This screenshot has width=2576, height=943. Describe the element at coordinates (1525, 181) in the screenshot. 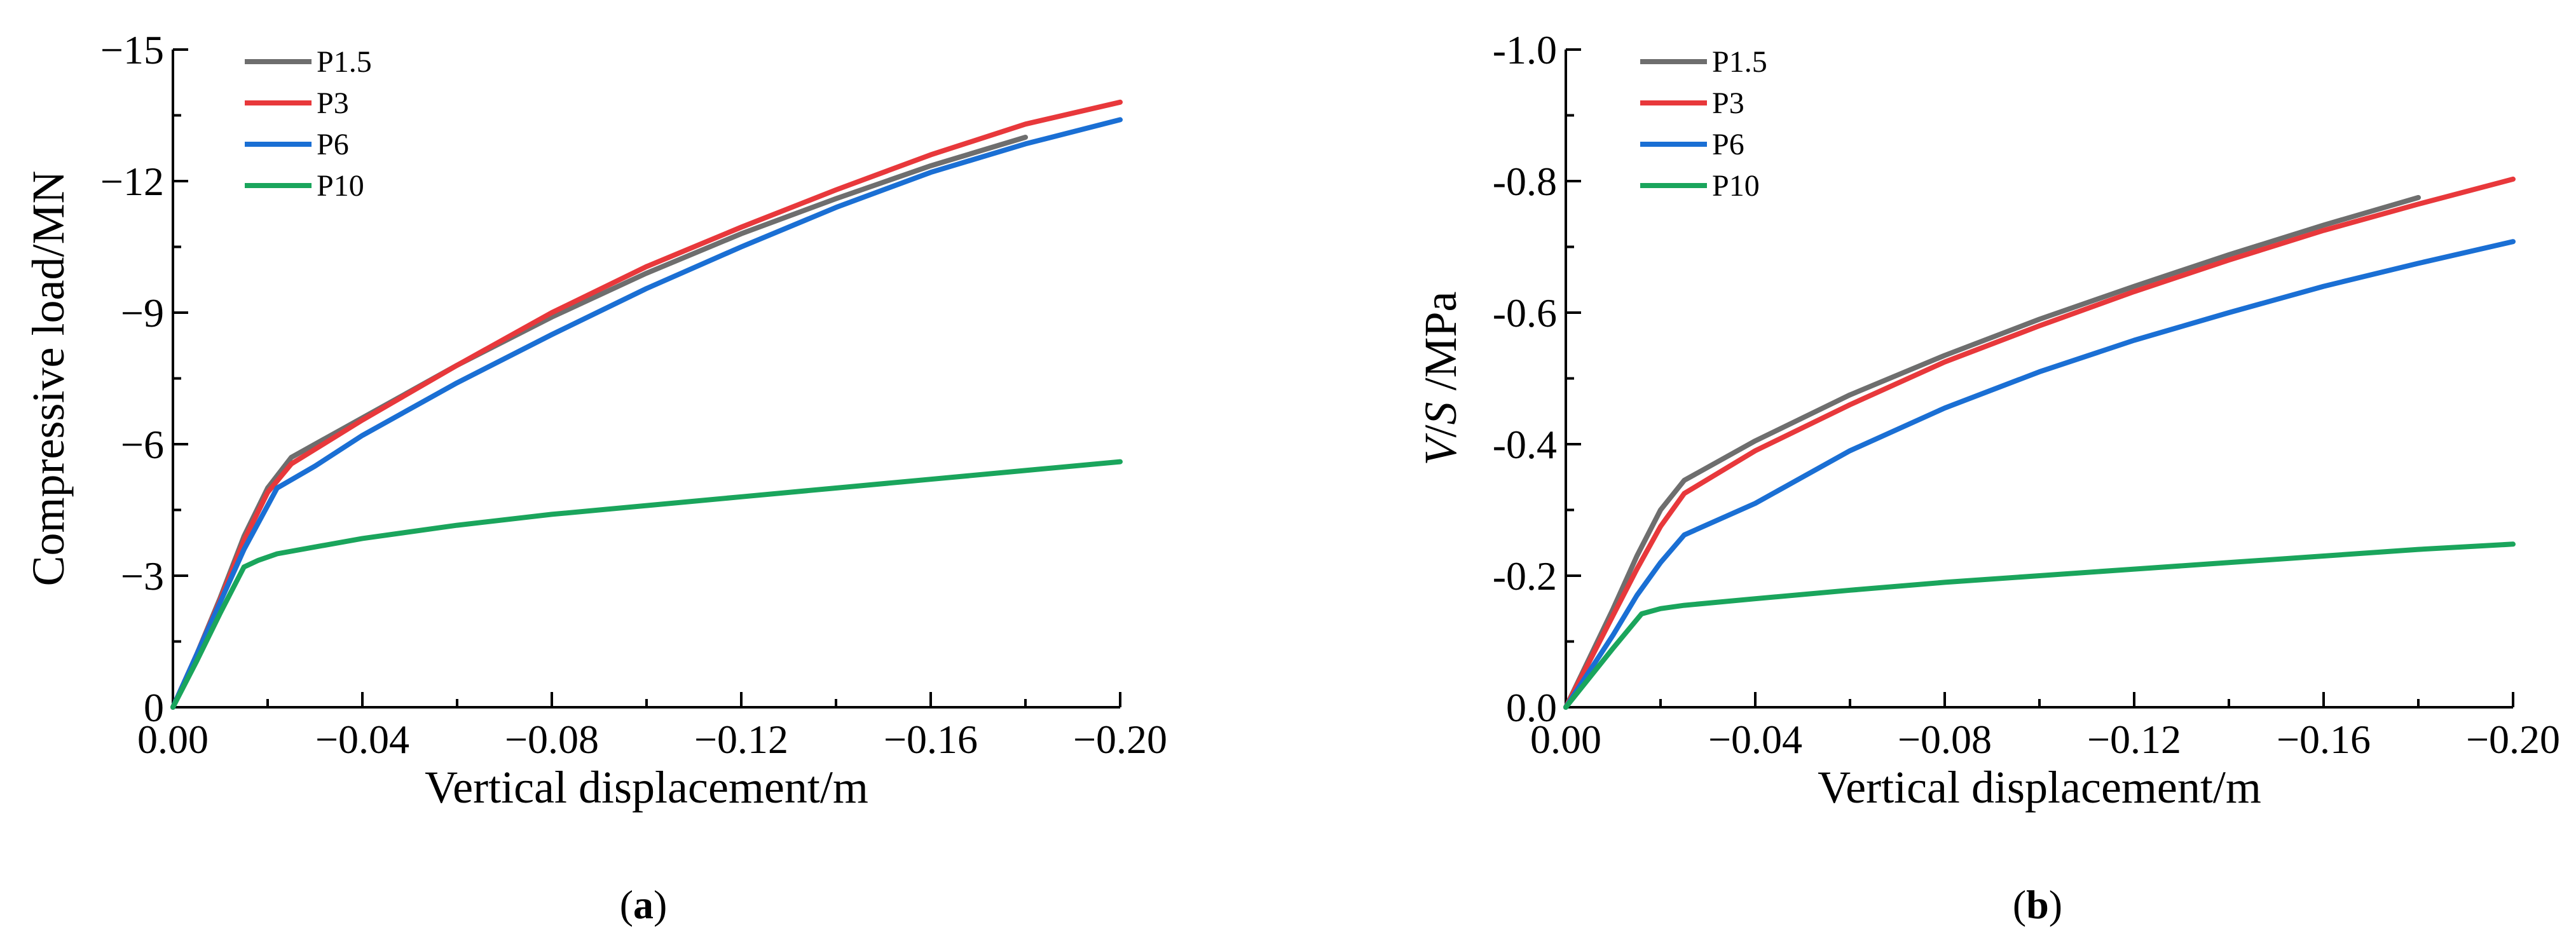

I see `y-tick-label: -0.8` at that location.